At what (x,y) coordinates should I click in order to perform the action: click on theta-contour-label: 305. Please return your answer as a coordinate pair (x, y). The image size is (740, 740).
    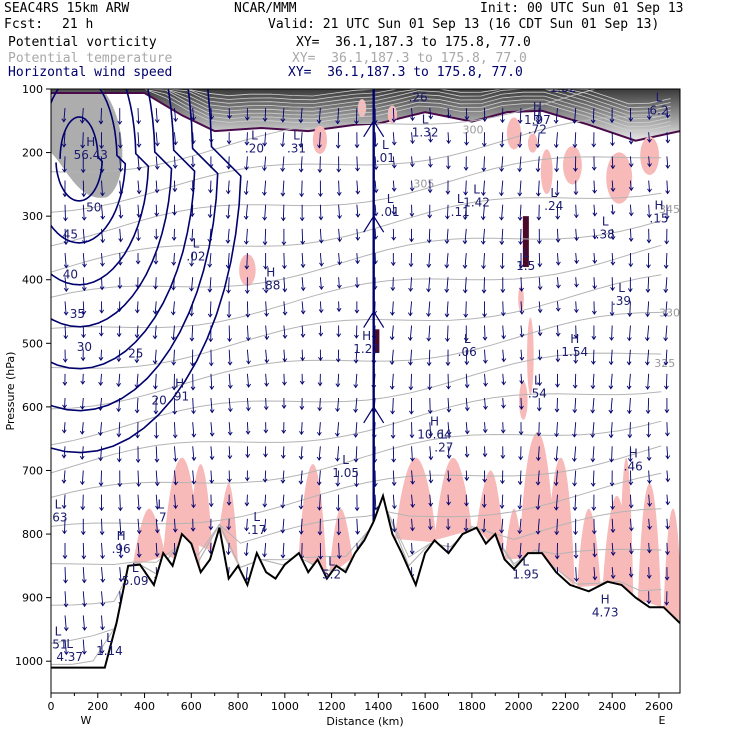
    Looking at the image, I should click on (423, 184).